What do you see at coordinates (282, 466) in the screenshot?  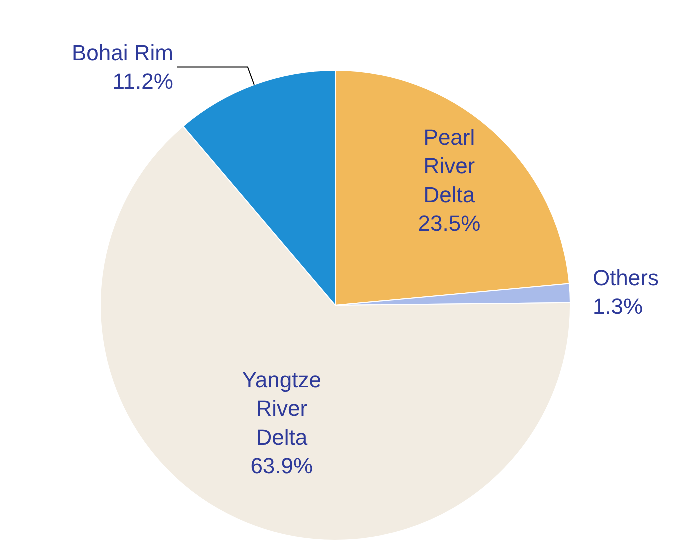 I see `data-label: 63.9%` at bounding box center [282, 466].